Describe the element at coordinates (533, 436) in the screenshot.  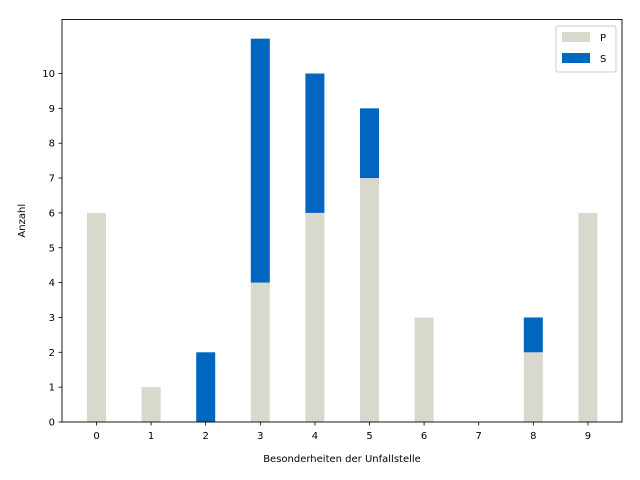
I see `x-tick-label: 8` at that location.